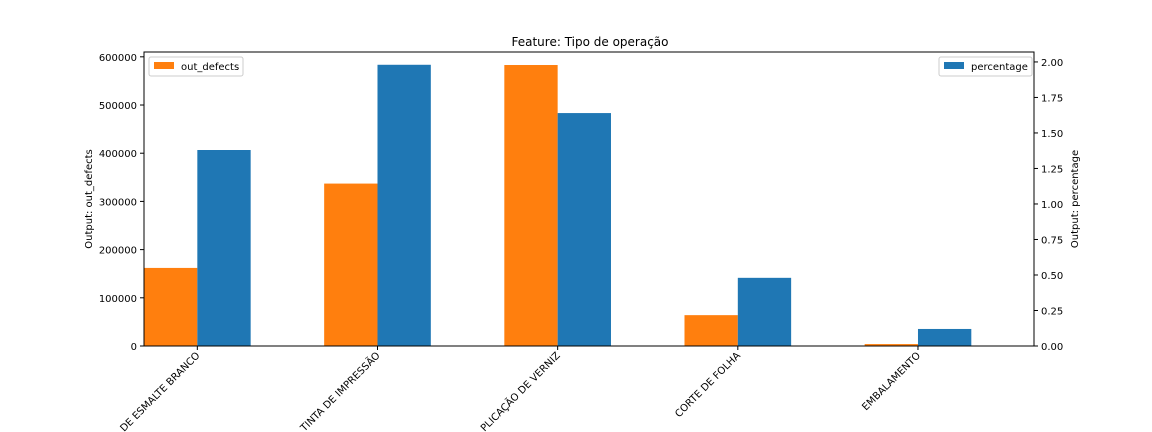  What do you see at coordinates (210, 67) in the screenshot?
I see `legend-label-out-defects: out_defects` at bounding box center [210, 67].